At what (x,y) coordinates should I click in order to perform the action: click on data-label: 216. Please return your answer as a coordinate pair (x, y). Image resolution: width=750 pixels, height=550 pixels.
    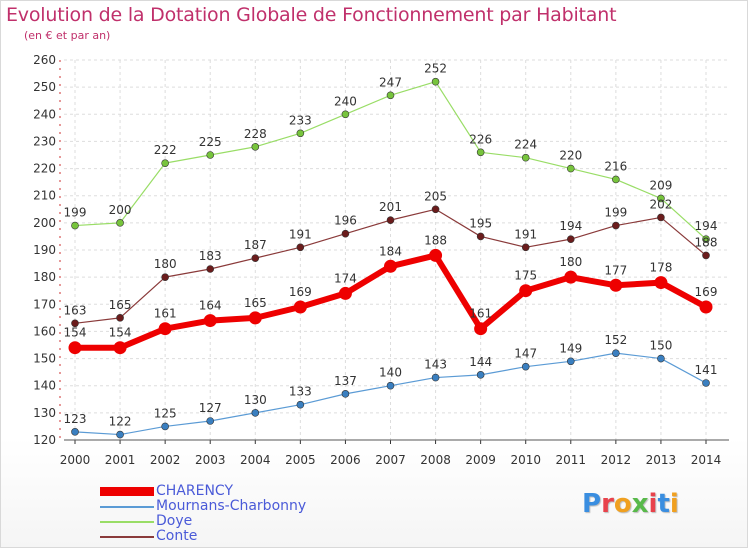
    Looking at the image, I should click on (615, 166).